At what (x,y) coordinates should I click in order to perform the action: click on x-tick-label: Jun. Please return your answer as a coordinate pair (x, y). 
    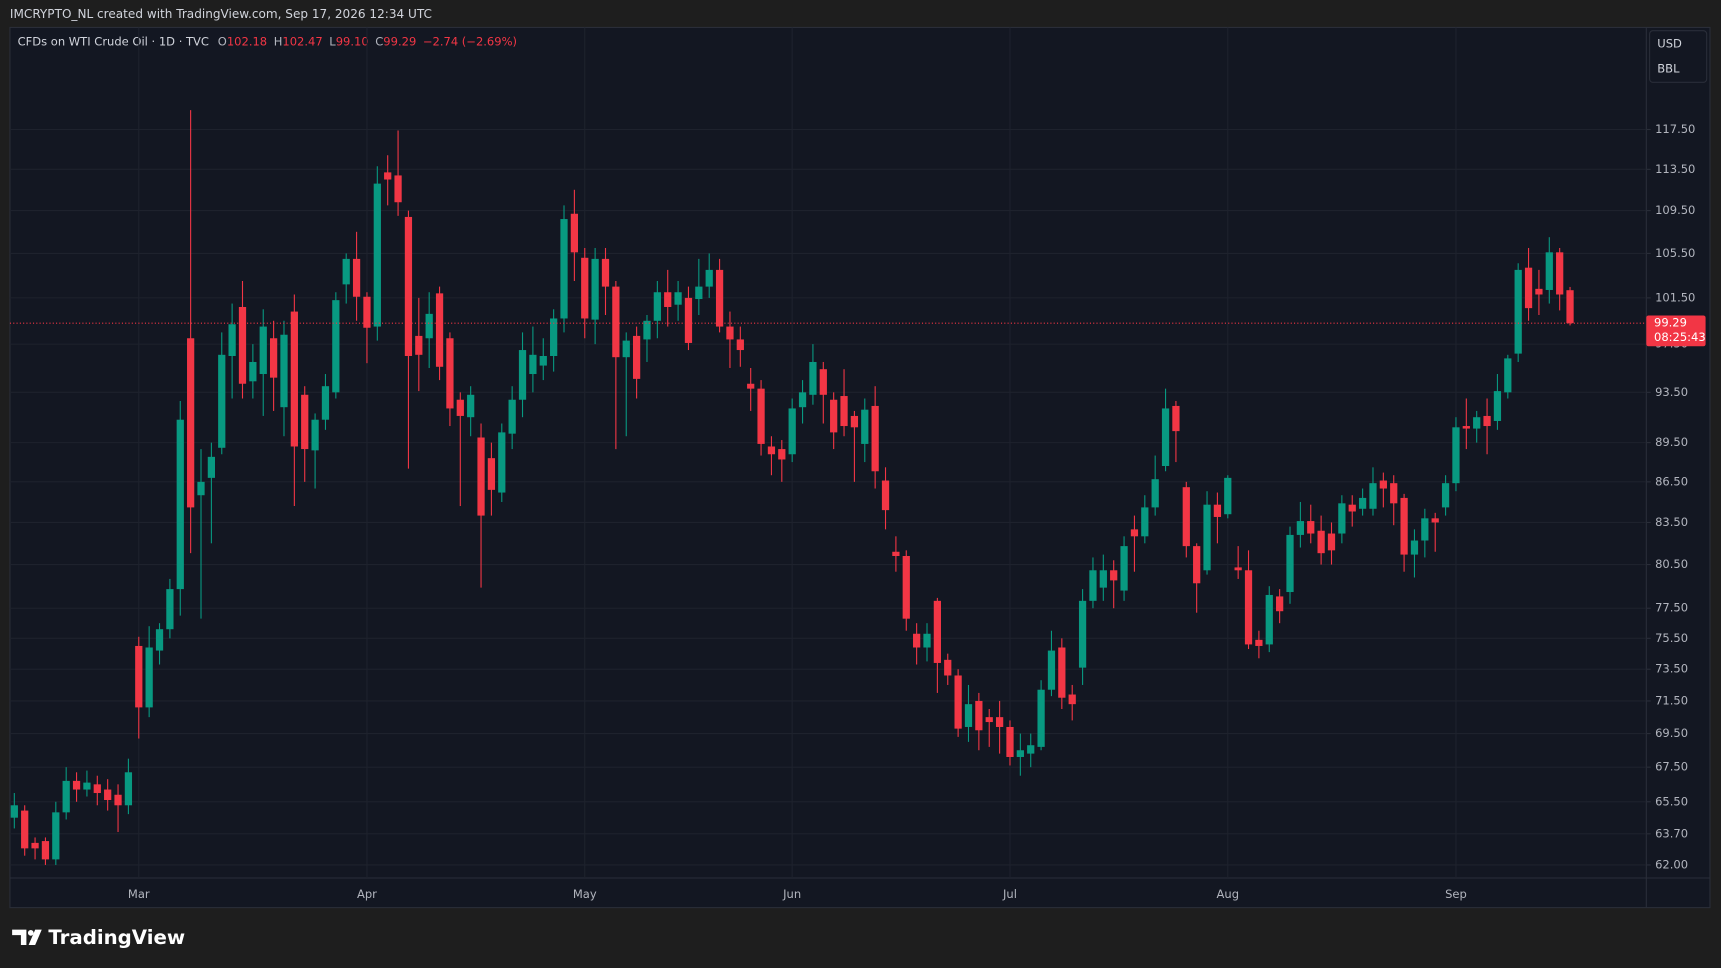
    Looking at the image, I should click on (791, 894).